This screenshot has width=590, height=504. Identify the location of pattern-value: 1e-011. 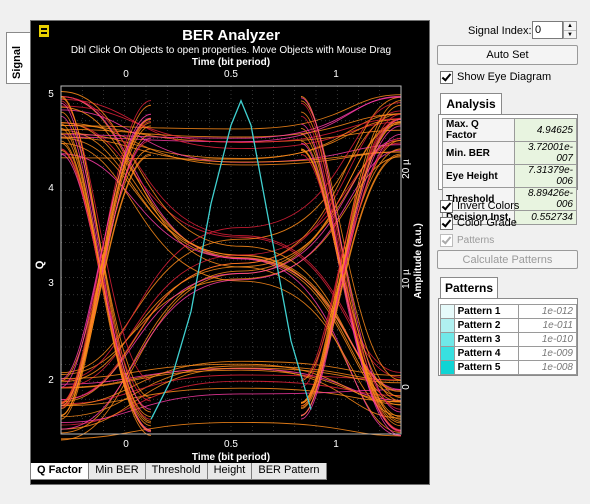
(547, 325).